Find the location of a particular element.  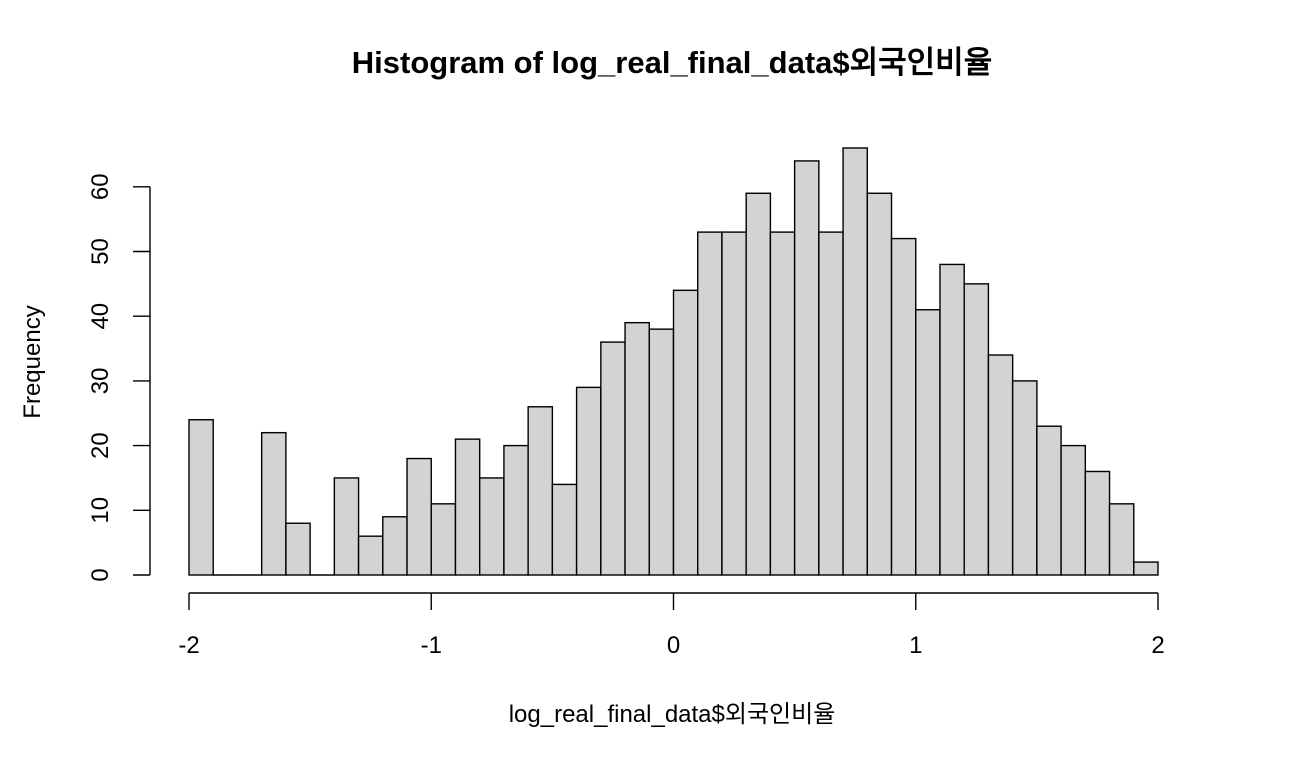

x-axis-label: log_real_final_data$외국인비율 is located at coordinates (672, 714).